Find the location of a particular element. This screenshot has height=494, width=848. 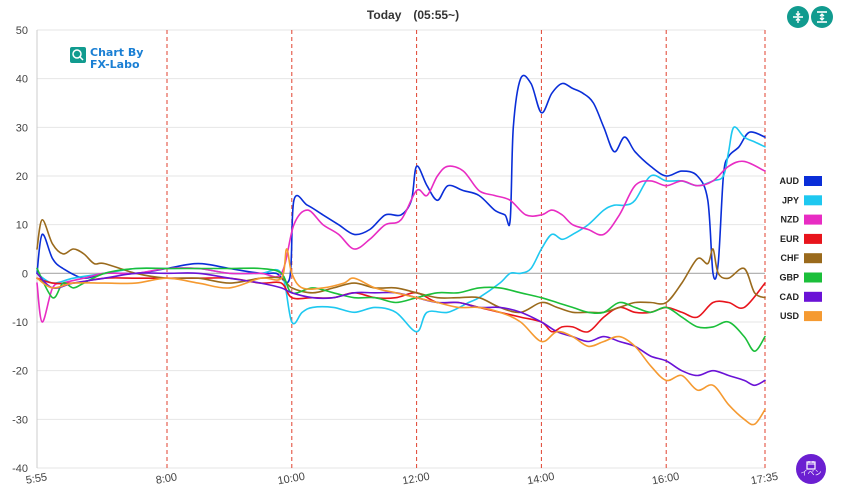

series-line-gbp is located at coordinates (401, 309).